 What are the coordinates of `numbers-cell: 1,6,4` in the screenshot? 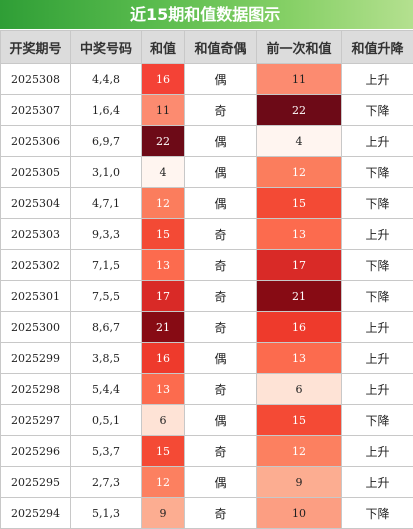 It's located at (106, 110).